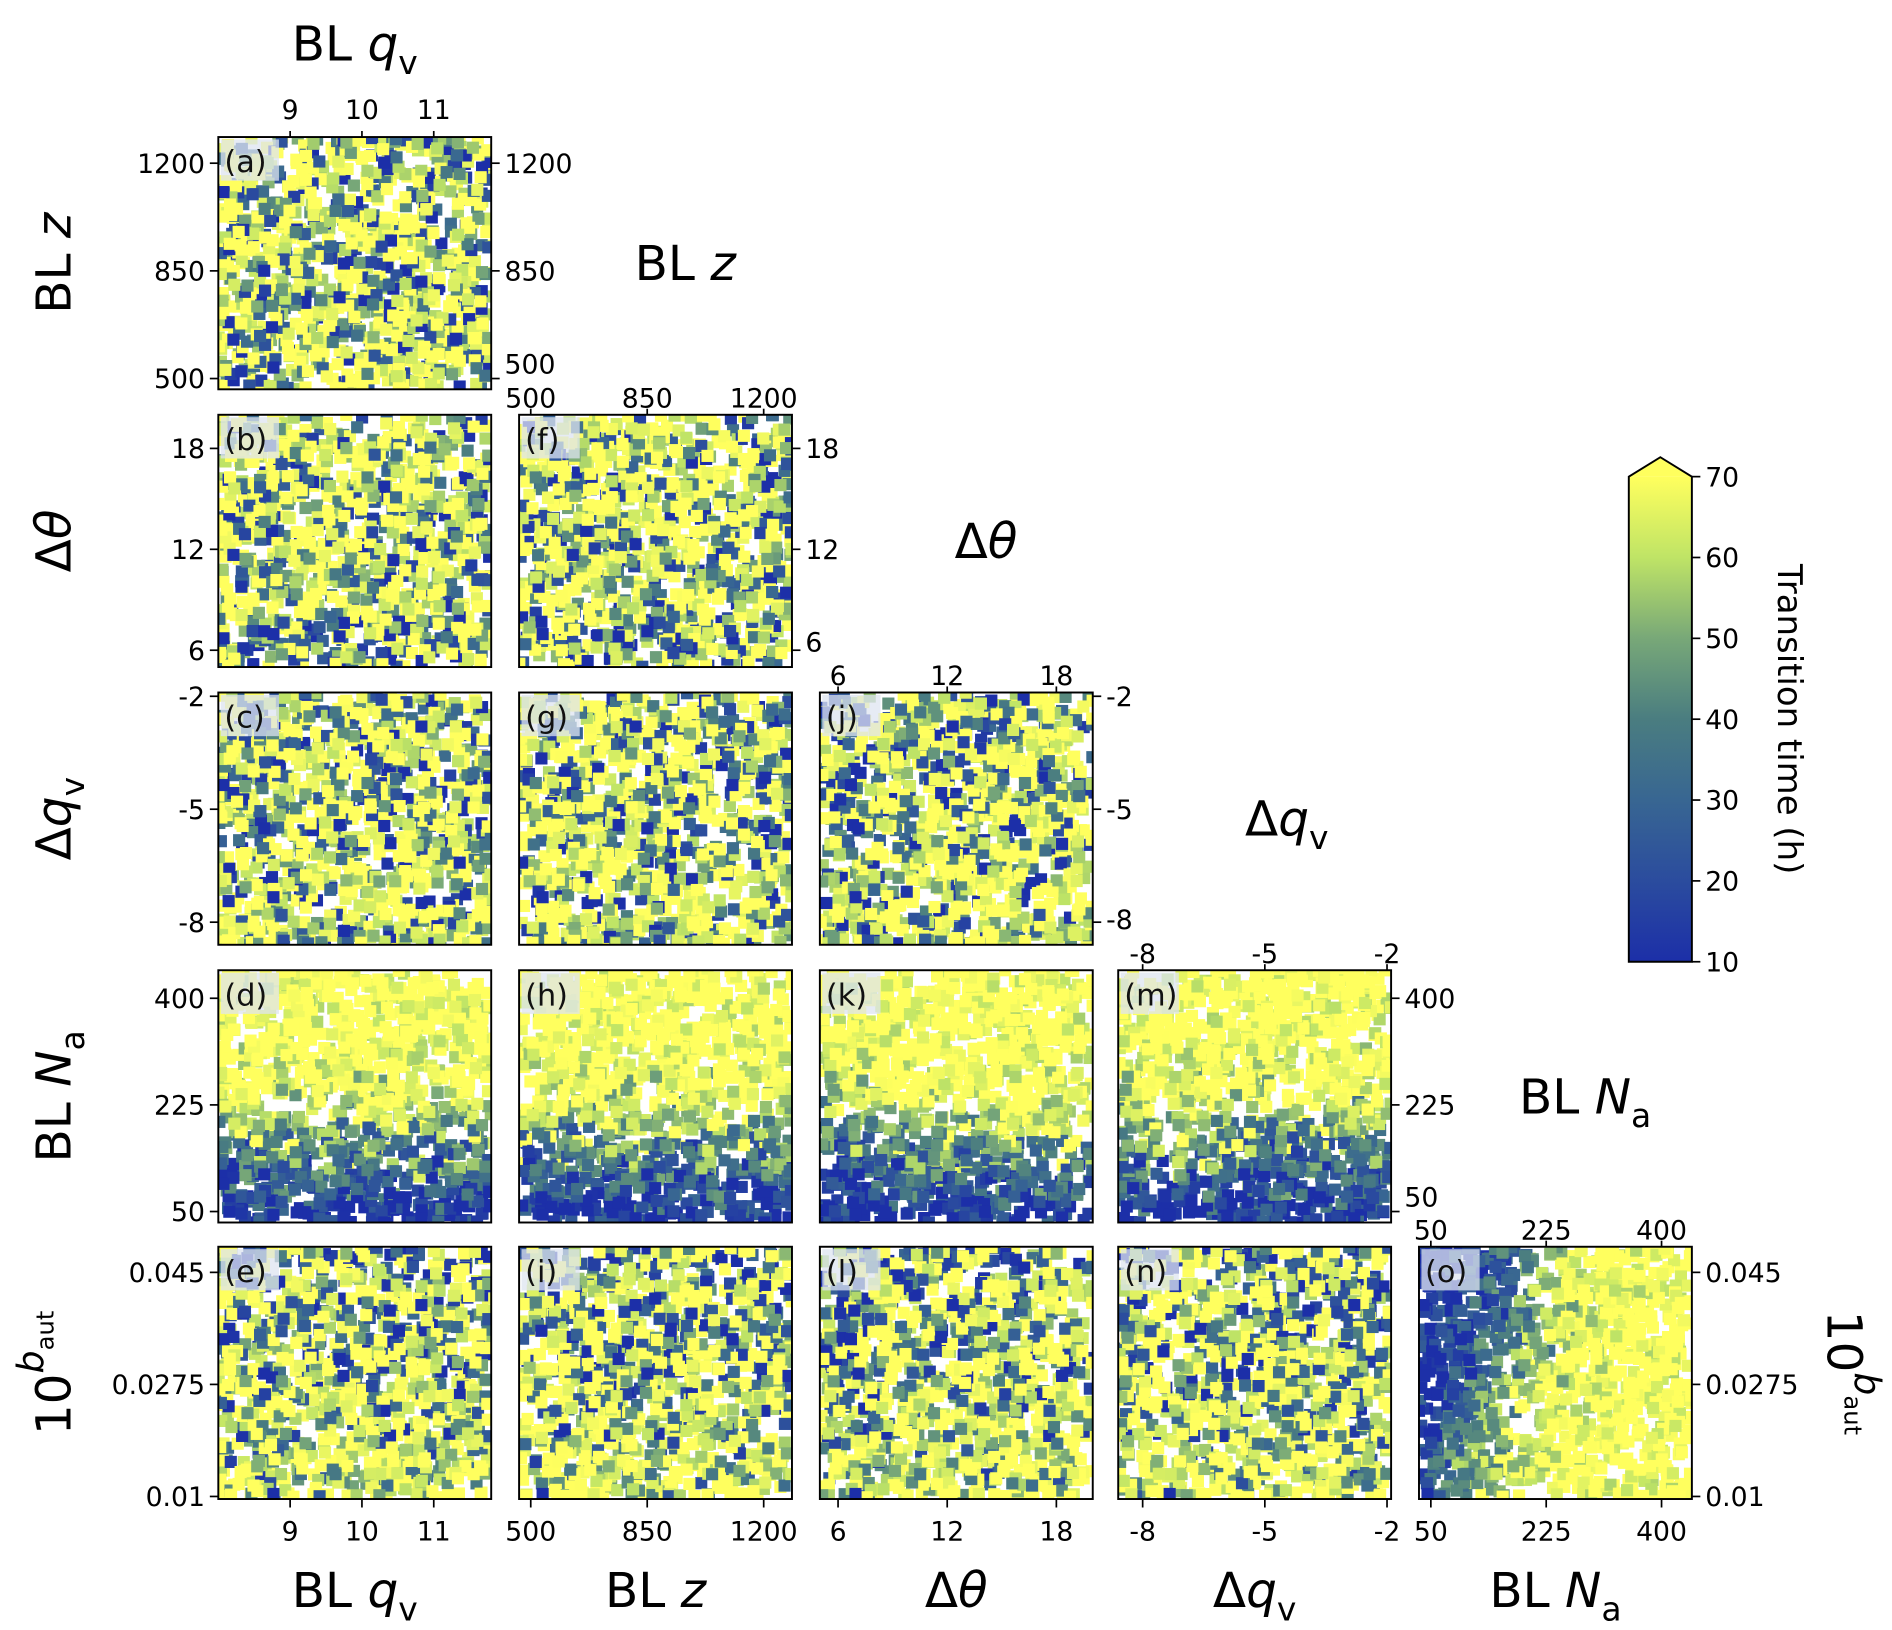  Describe the element at coordinates (245, 995) in the screenshot. I see `panel-label: (d)` at that location.